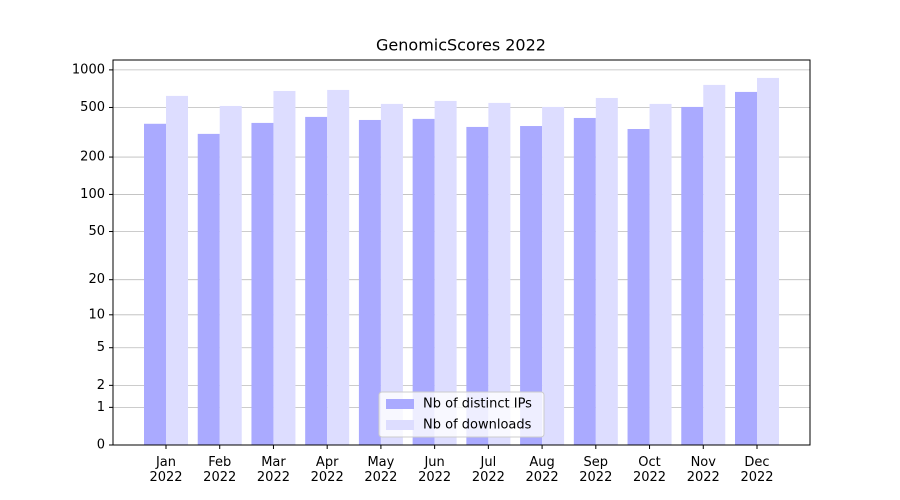 The image size is (900, 500). Describe the element at coordinates (461, 45) in the screenshot. I see `chart-title: GenomicScores 2022` at that location.